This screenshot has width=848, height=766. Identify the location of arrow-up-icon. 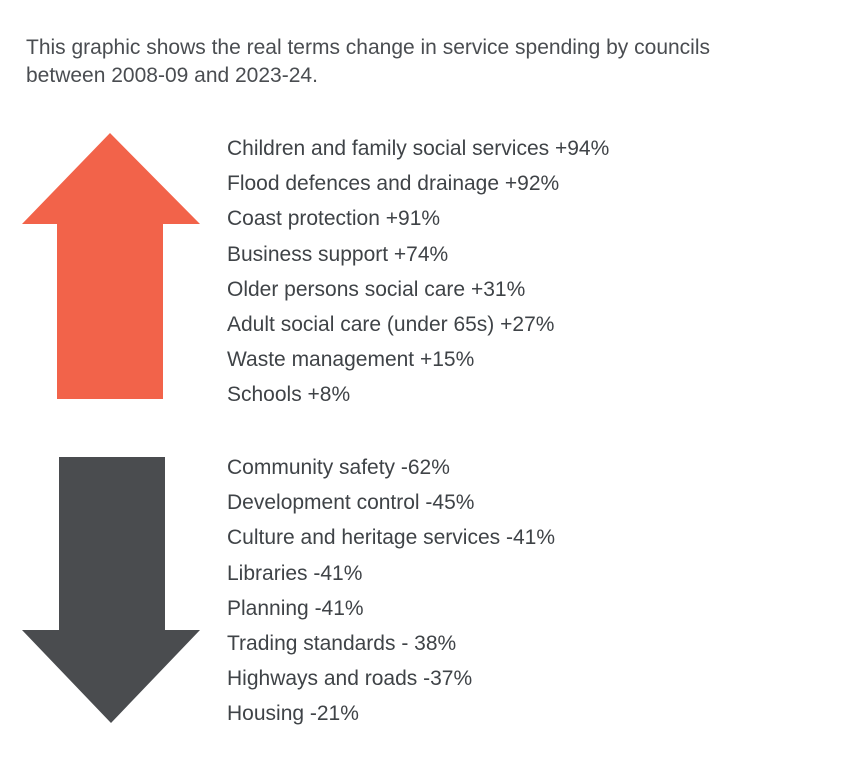
(111, 266).